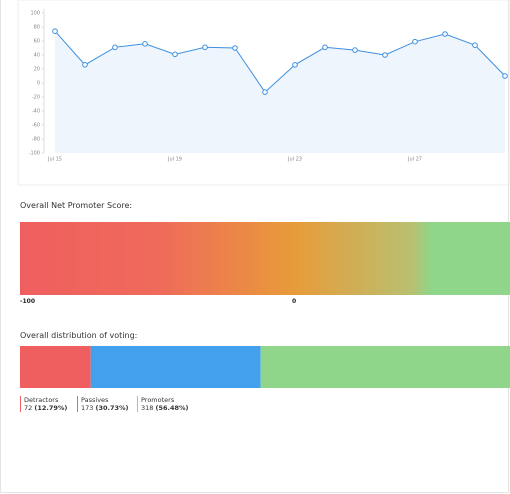 The height and width of the screenshot is (494, 510). What do you see at coordinates (38, 84) in the screenshot?
I see `y-tick-label: 0` at bounding box center [38, 84].